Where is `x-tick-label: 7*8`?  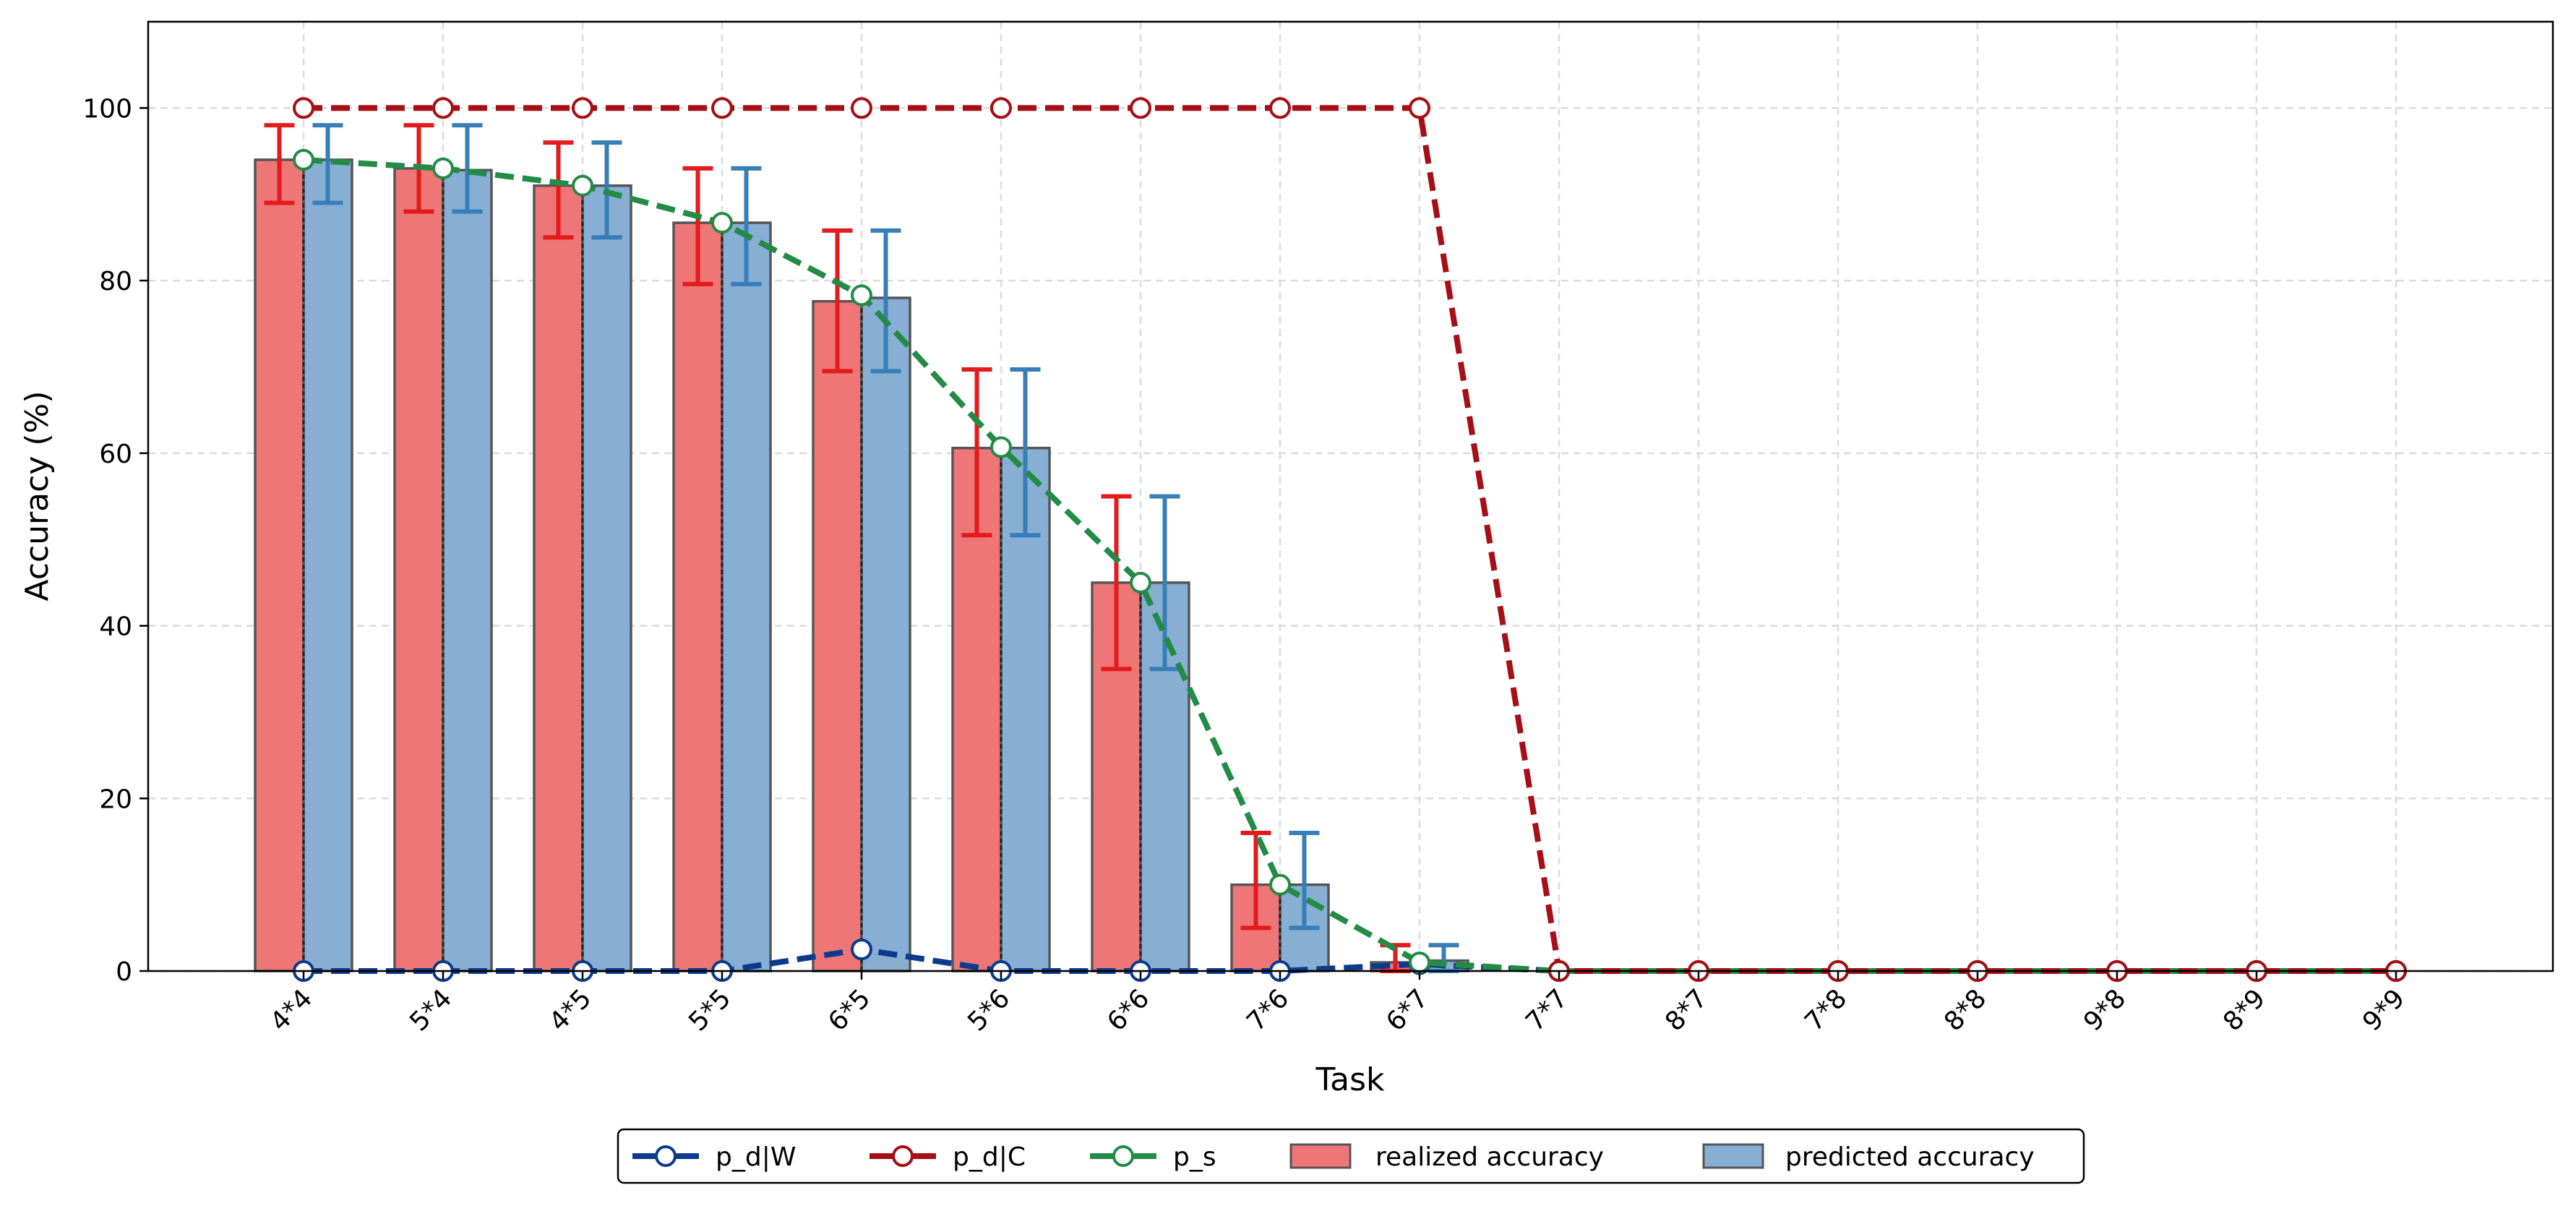
x-tick-label: 7*8 is located at coordinates (1825, 1010).